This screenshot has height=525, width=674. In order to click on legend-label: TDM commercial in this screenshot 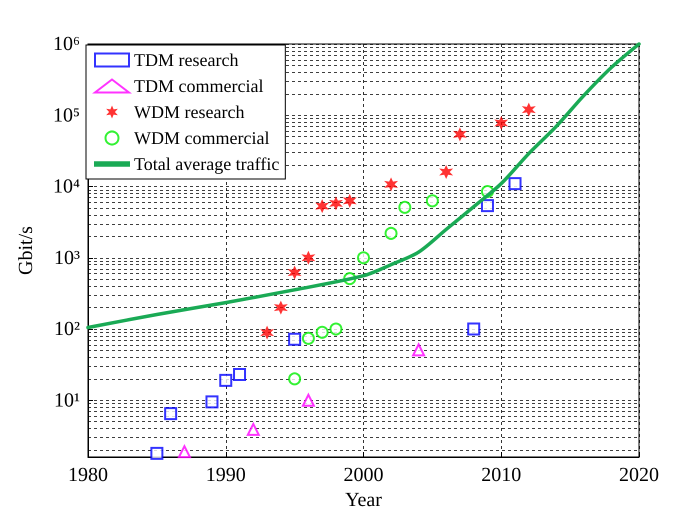, I will do `click(199, 86)`.